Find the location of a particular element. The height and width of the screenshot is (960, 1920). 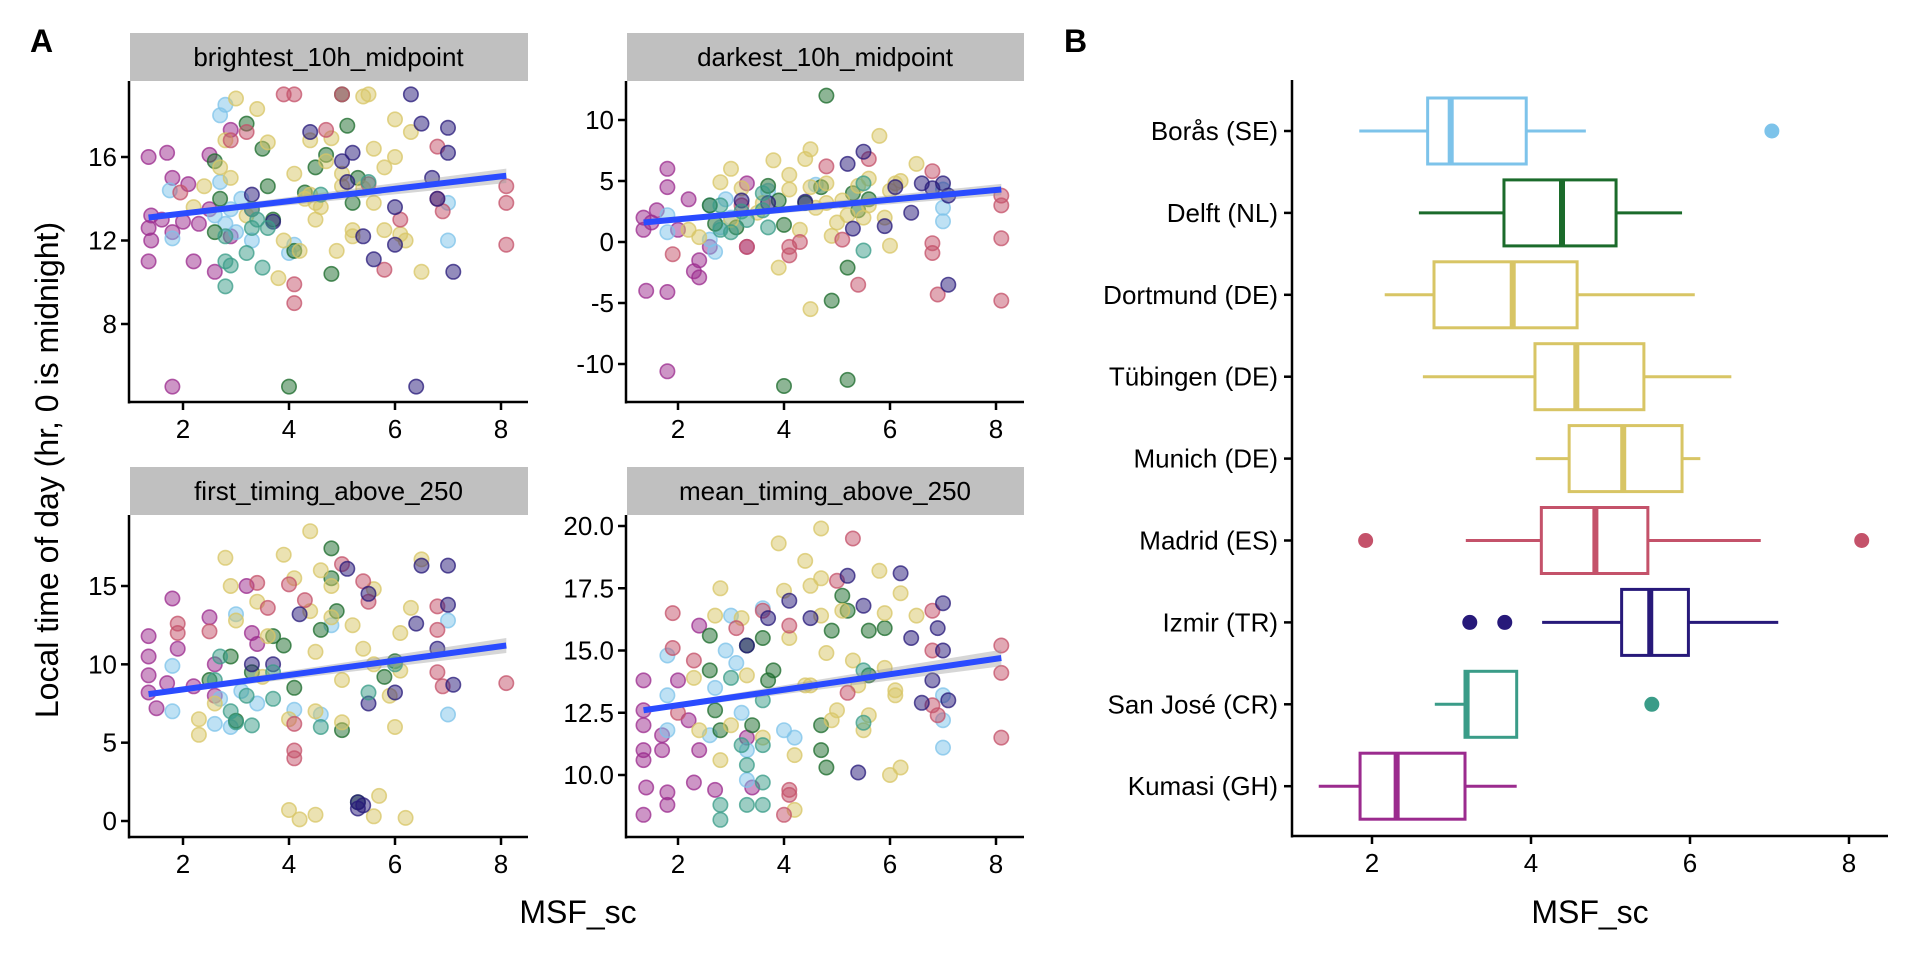

y-tick-label: 10.0 is located at coordinates (588, 775).